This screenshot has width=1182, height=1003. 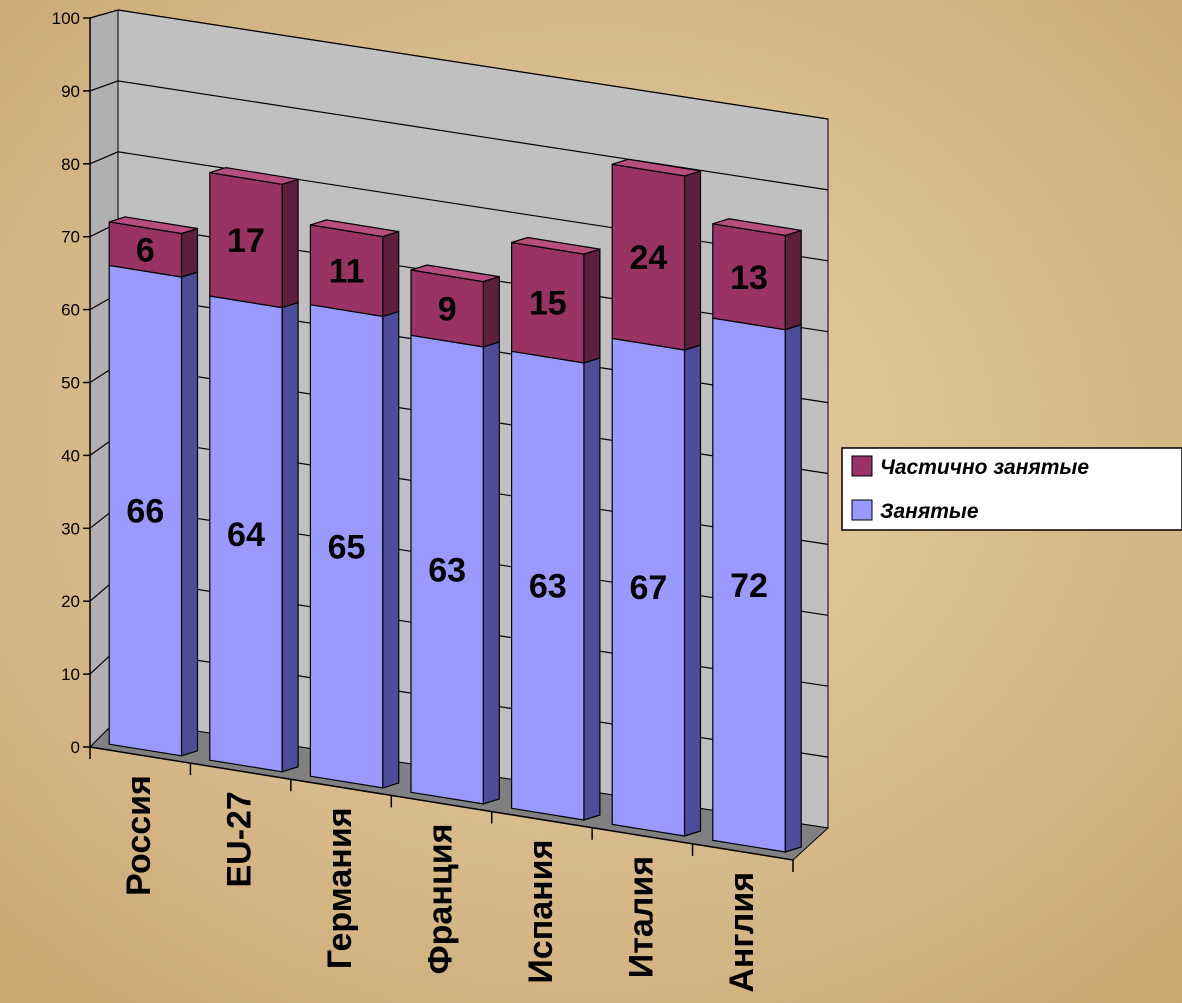 What do you see at coordinates (347, 272) in the screenshot?
I see `data-label: 11` at bounding box center [347, 272].